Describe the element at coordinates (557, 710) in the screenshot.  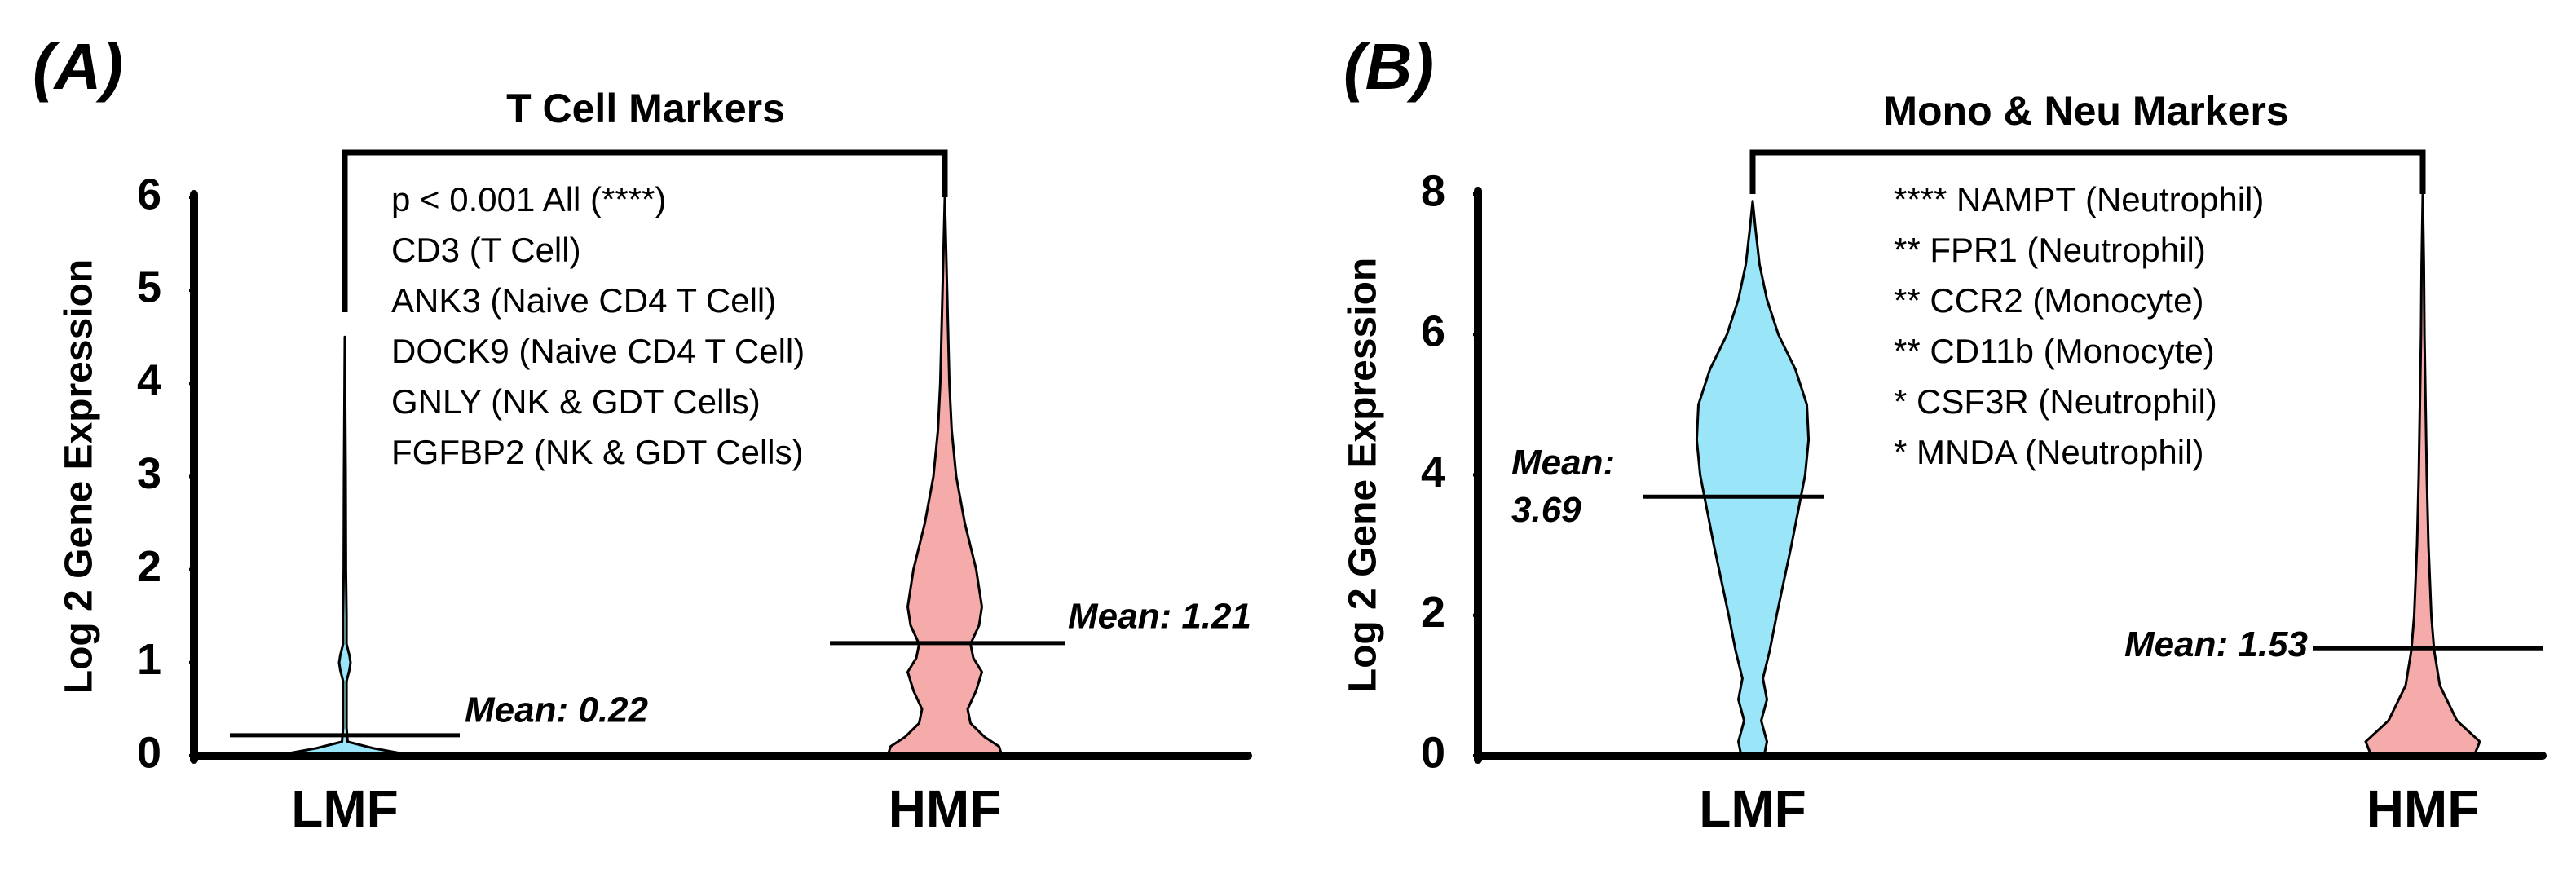
I see `mean-label: Mean: 0.22` at that location.